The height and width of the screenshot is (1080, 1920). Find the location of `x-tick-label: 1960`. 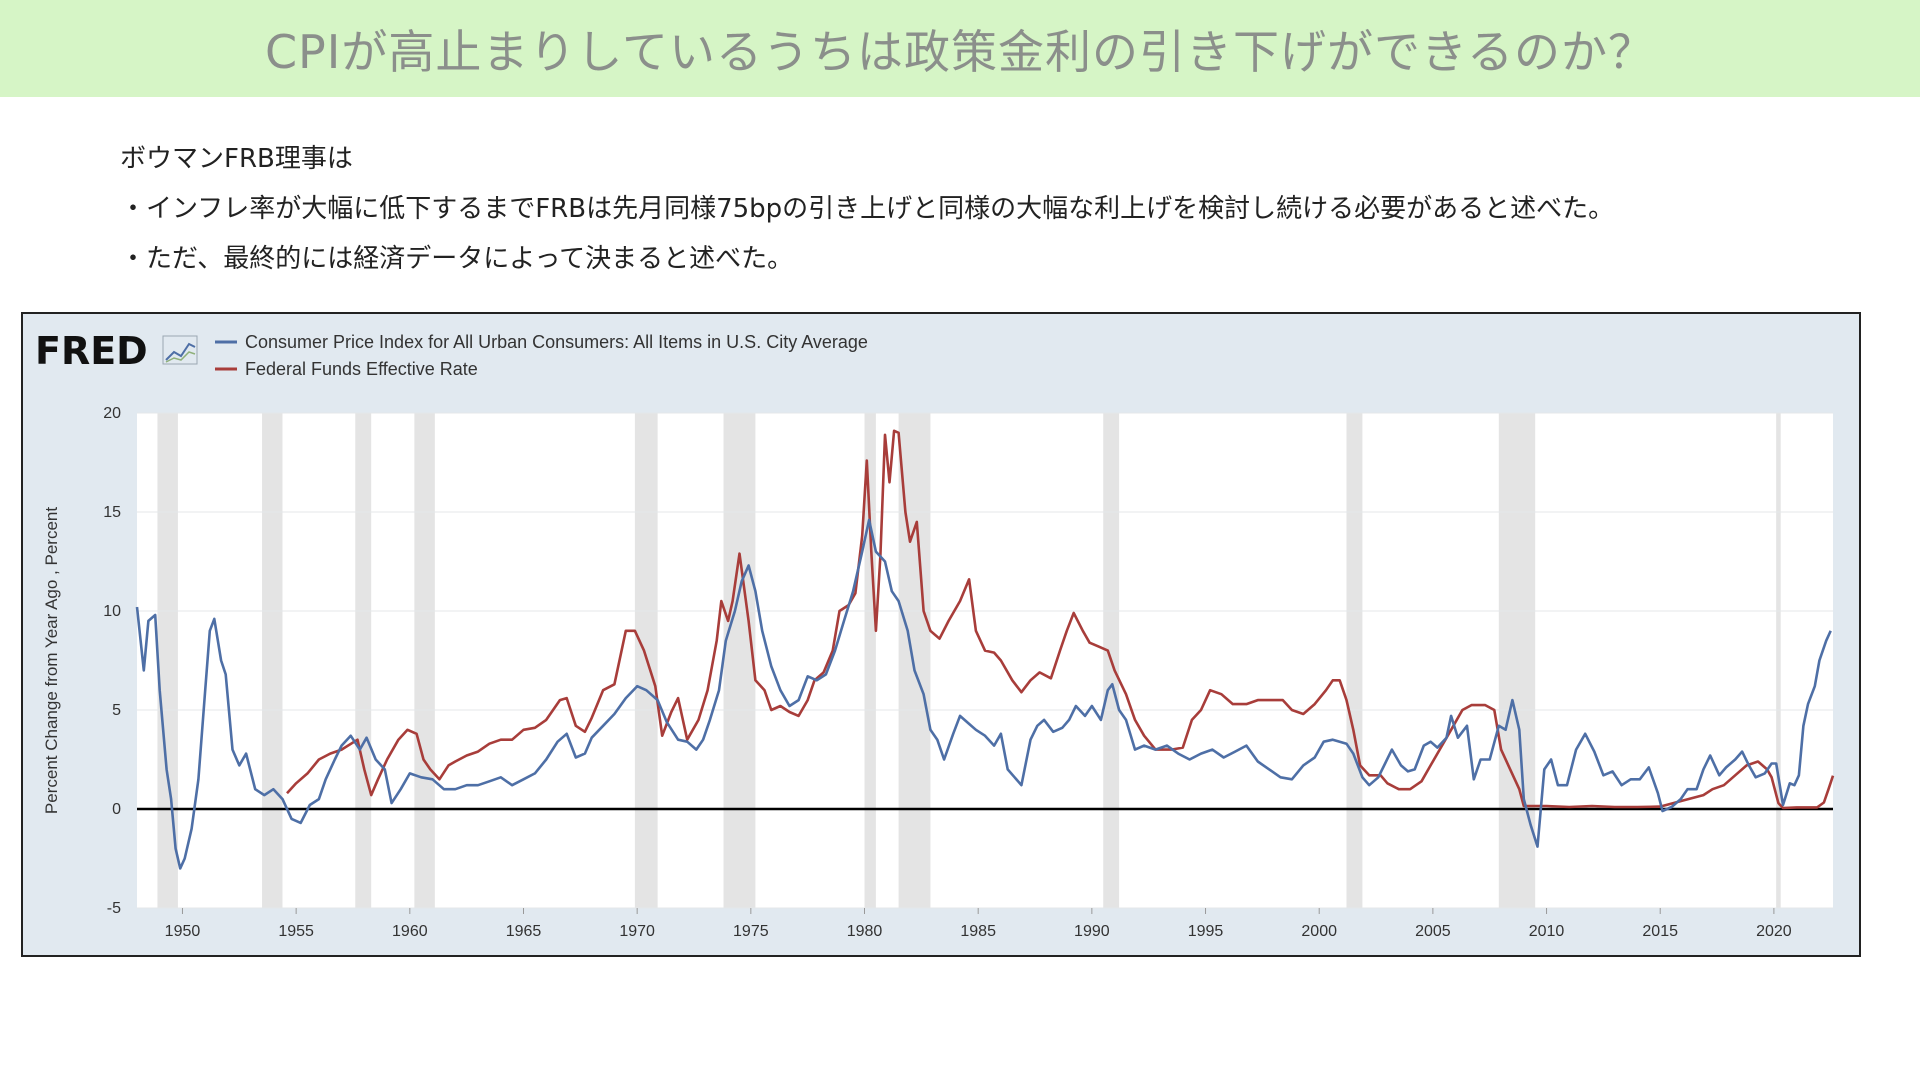

x-tick-label: 1960 is located at coordinates (410, 931).